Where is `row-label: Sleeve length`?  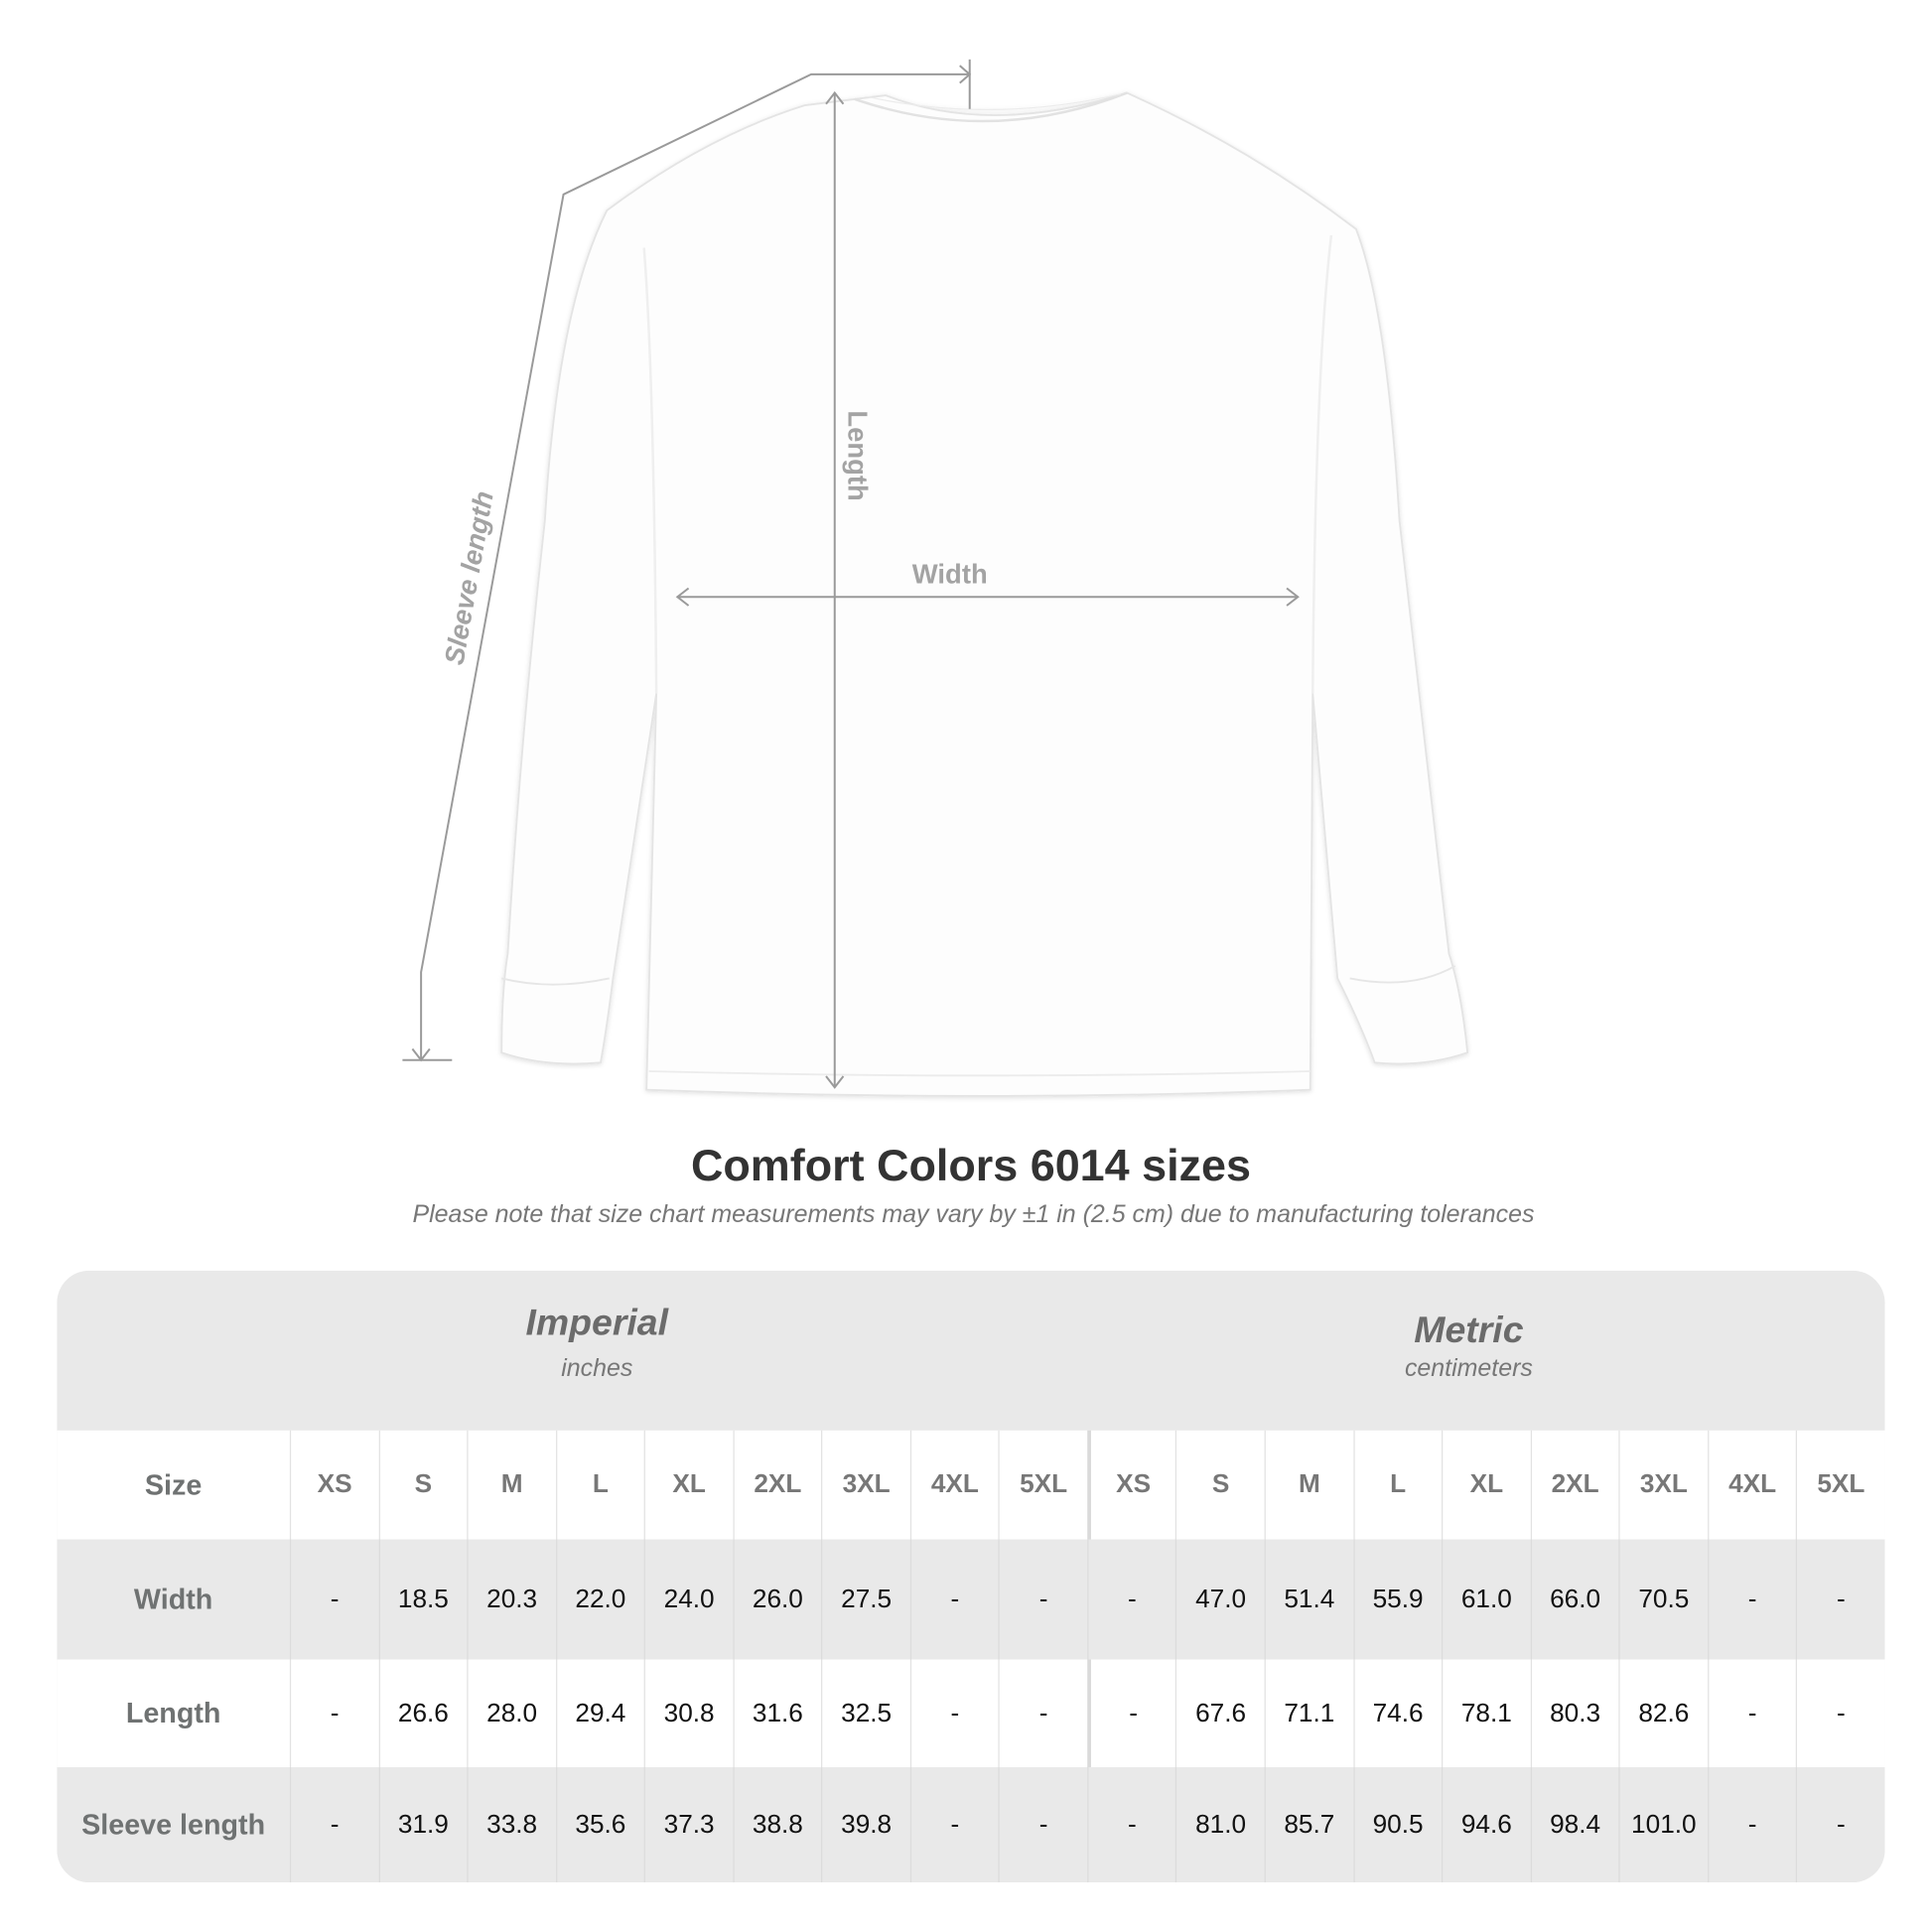 row-label: Sleeve length is located at coordinates (173, 1825).